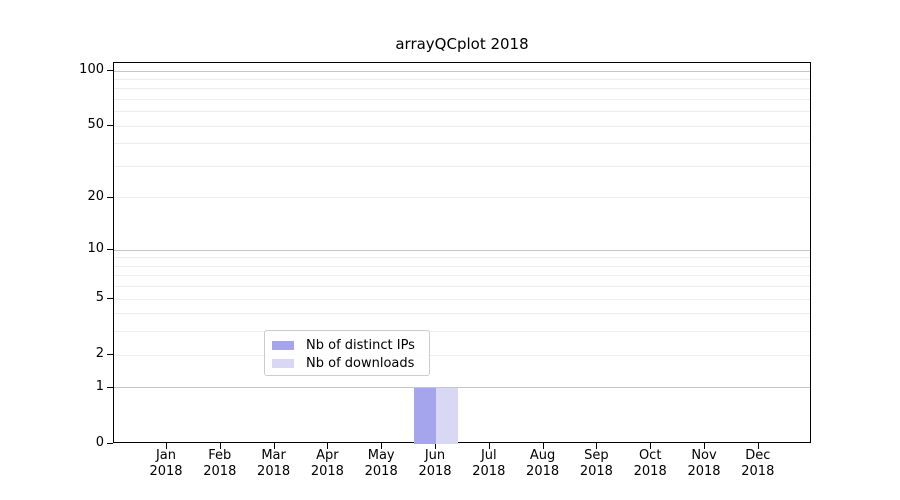  I want to click on x-tick-month: Jun, so click(435, 455).